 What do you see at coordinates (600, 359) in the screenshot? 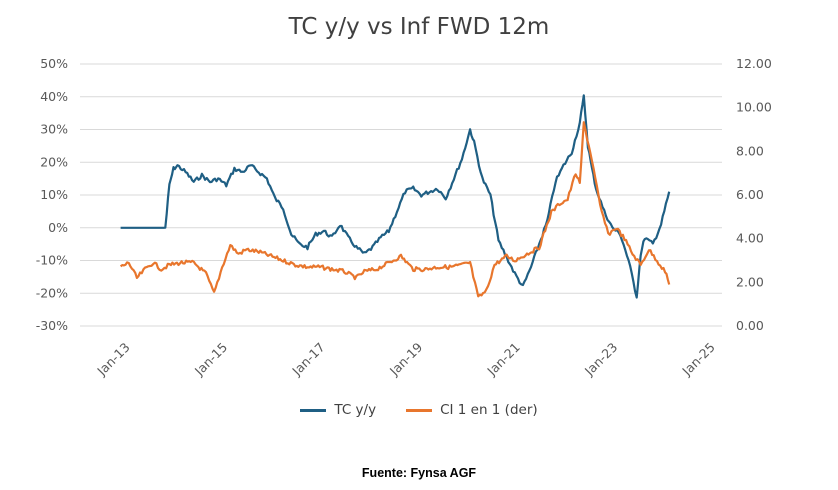
I see `x-tick-label: Jan-23` at bounding box center [600, 359].